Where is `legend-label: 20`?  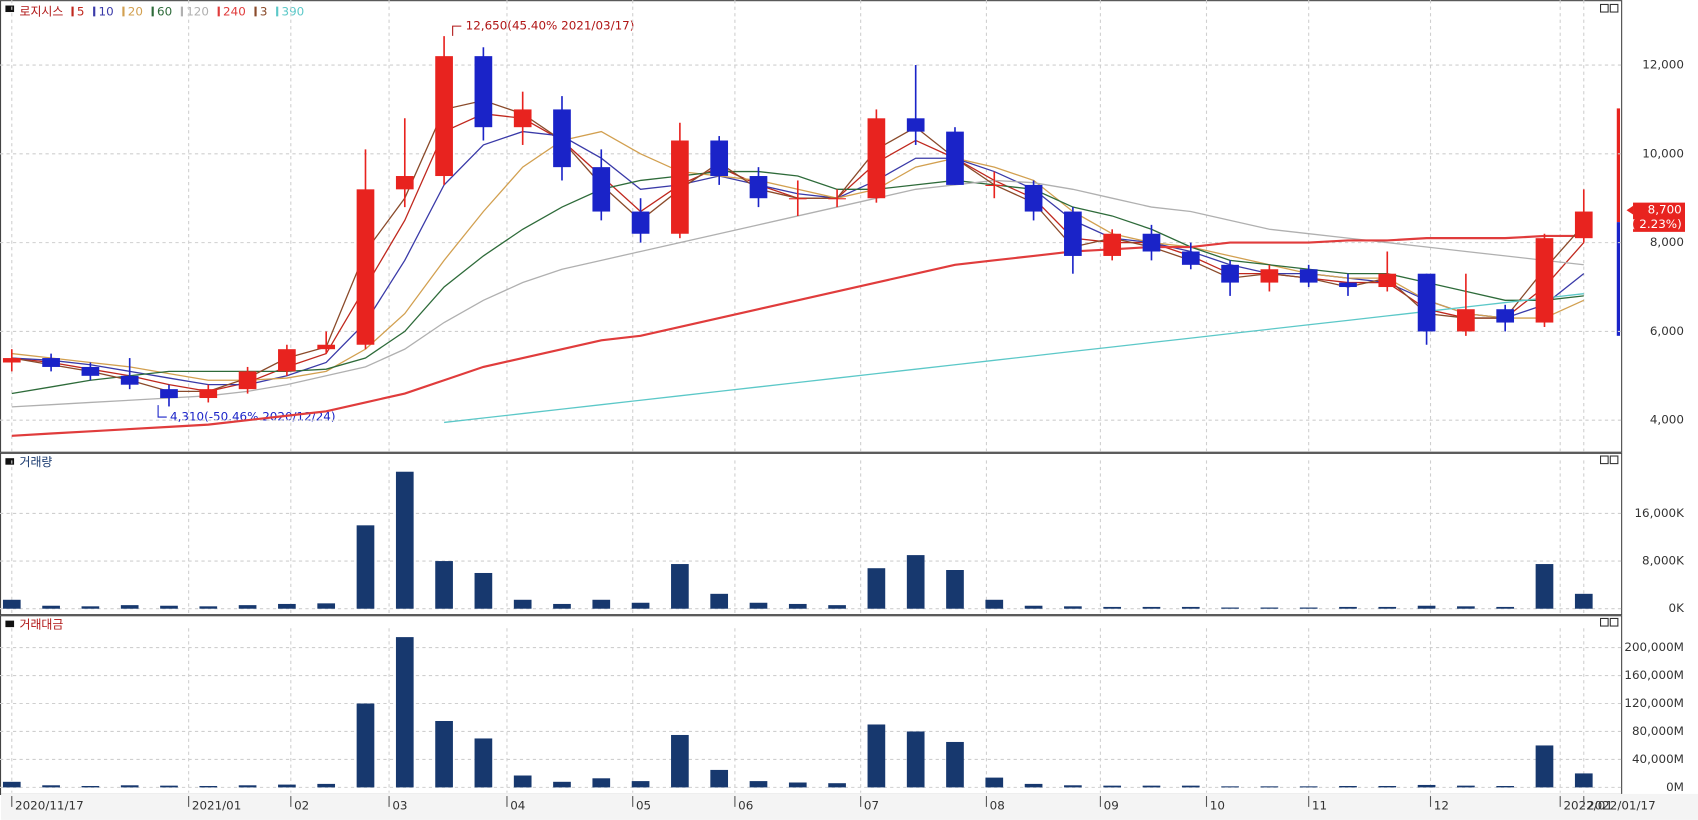
legend-label: 20 is located at coordinates (135, 12).